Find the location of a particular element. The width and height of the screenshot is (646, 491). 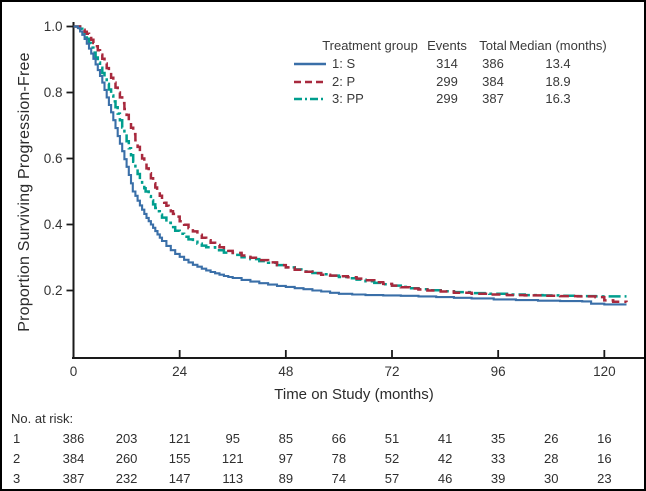

x-axis-title: Time on Study (months) is located at coordinates (354, 394).